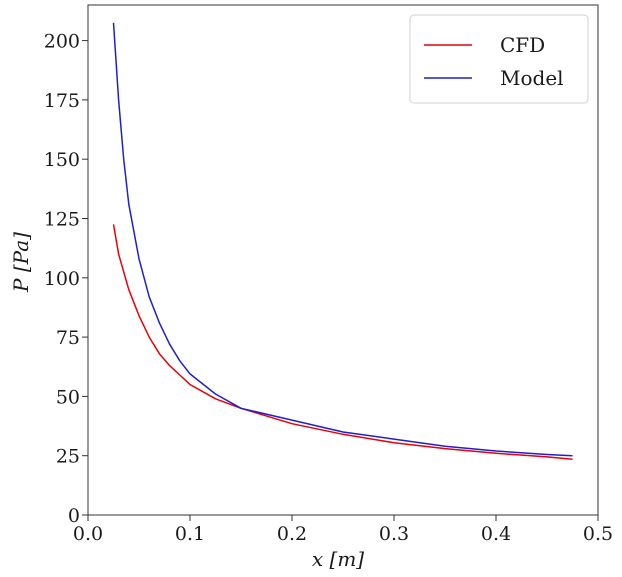  Describe the element at coordinates (338, 559) in the screenshot. I see `x-axis-label: x [m]` at that location.